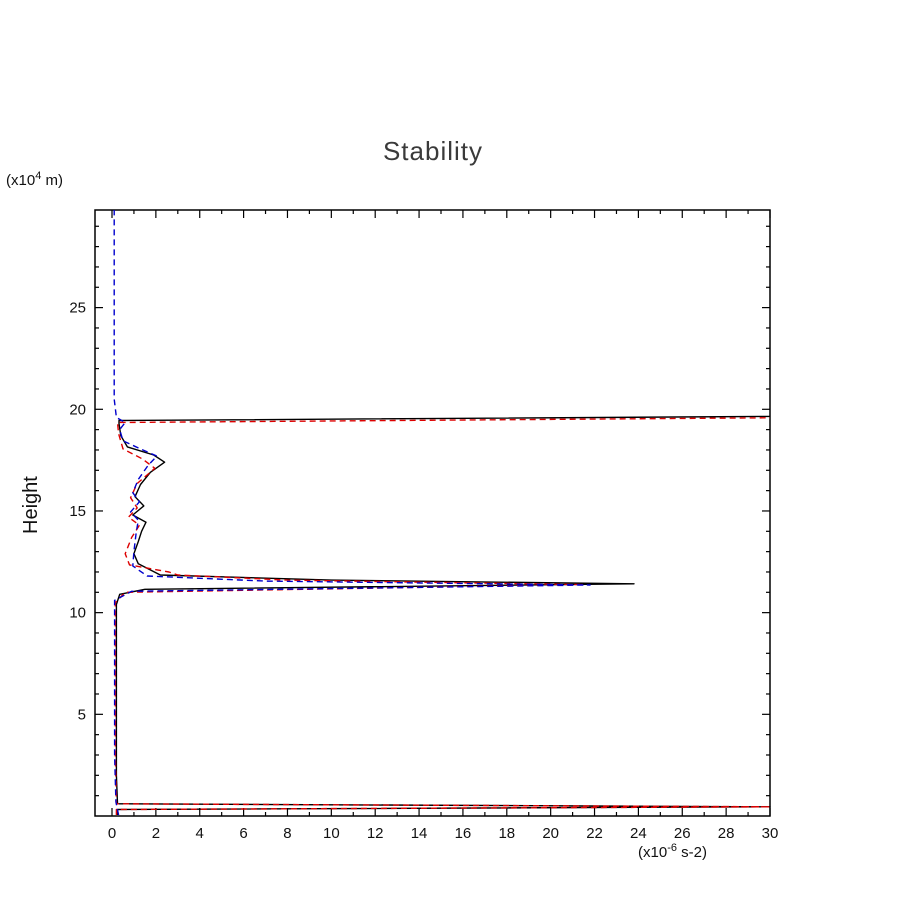  I want to click on x-tick-label: 18, so click(506, 833).